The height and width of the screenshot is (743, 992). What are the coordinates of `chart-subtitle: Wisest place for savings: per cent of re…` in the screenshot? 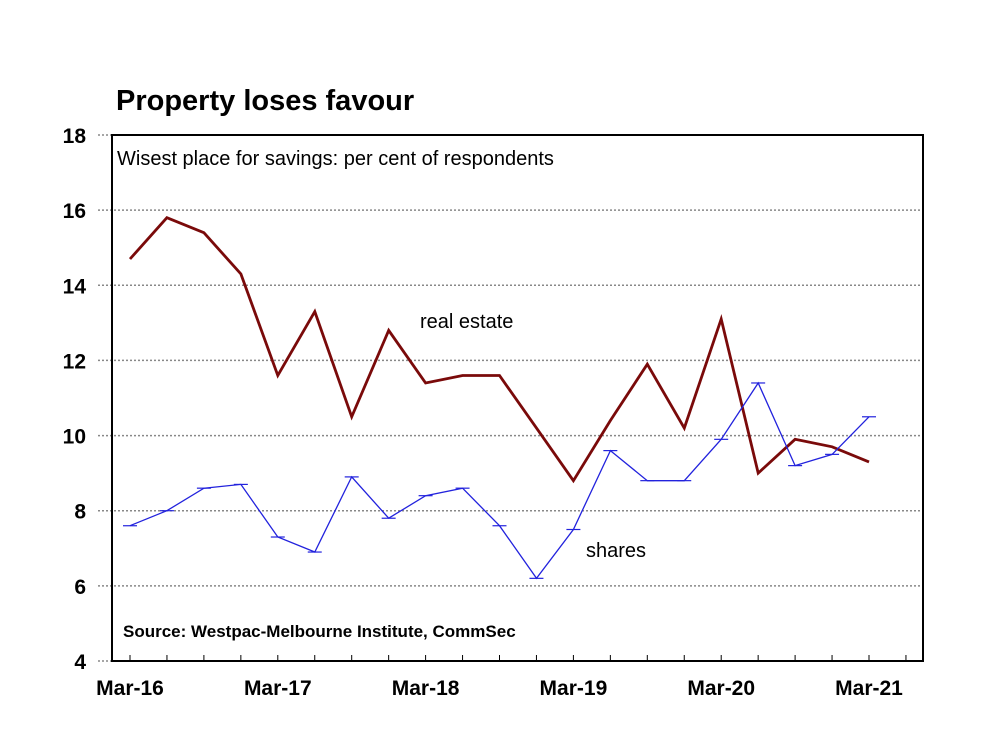 It's located at (335, 159).